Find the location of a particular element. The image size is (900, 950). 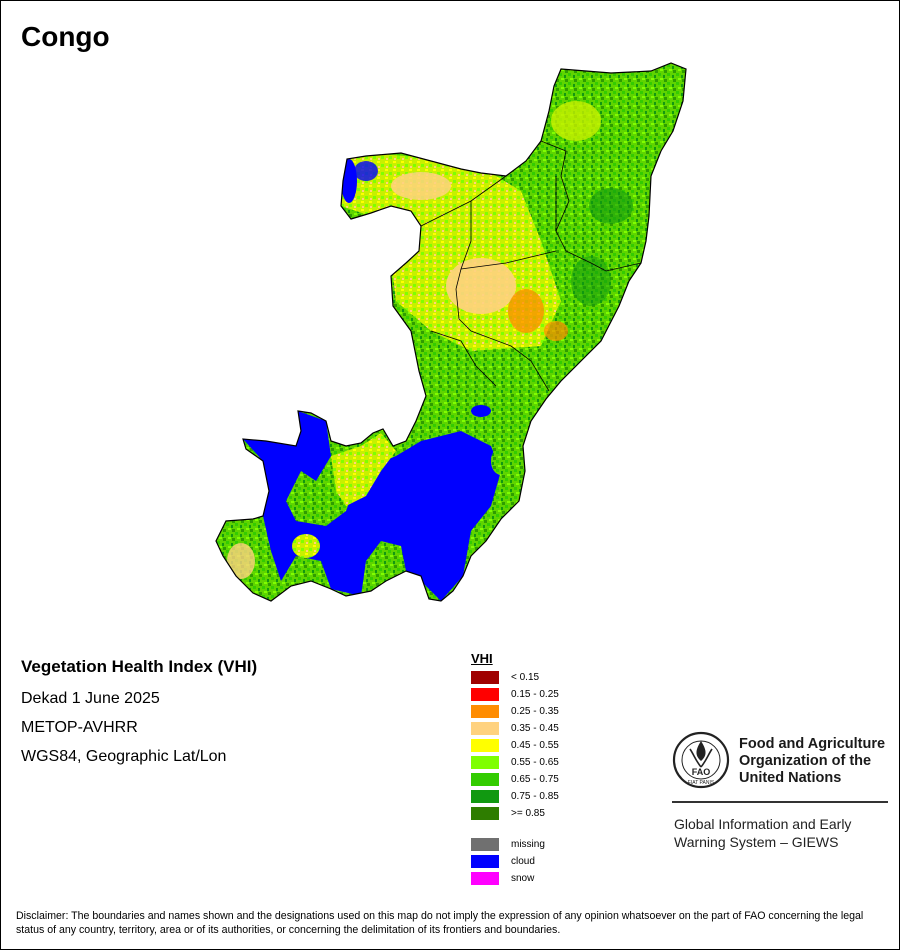

legend-label: 0.15 - 0.25 is located at coordinates (535, 694).